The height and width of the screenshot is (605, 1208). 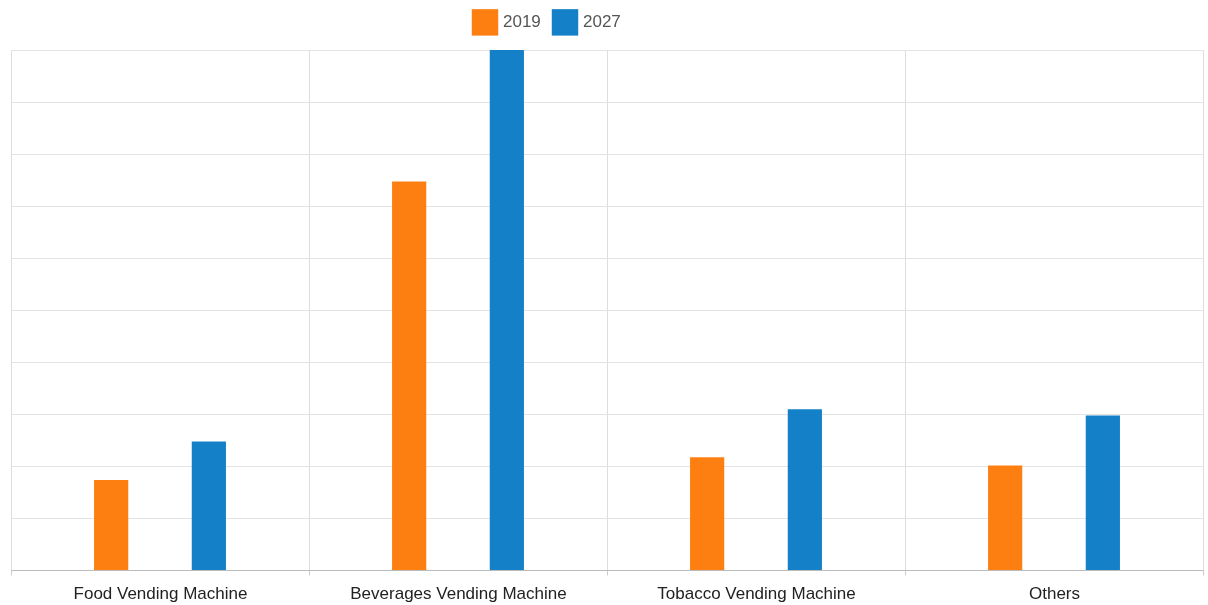 What do you see at coordinates (160, 593) in the screenshot?
I see `x-tick-label: Food Vending Machine` at bounding box center [160, 593].